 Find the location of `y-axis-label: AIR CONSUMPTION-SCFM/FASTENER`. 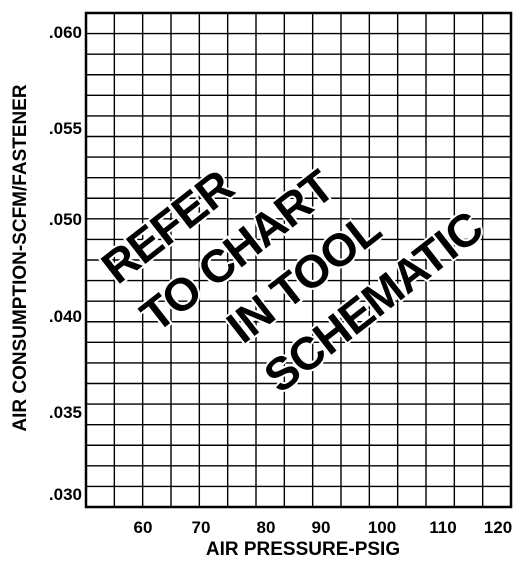

y-axis-label: AIR CONSUMPTION-SCFM/FASTENER is located at coordinates (20, 258).